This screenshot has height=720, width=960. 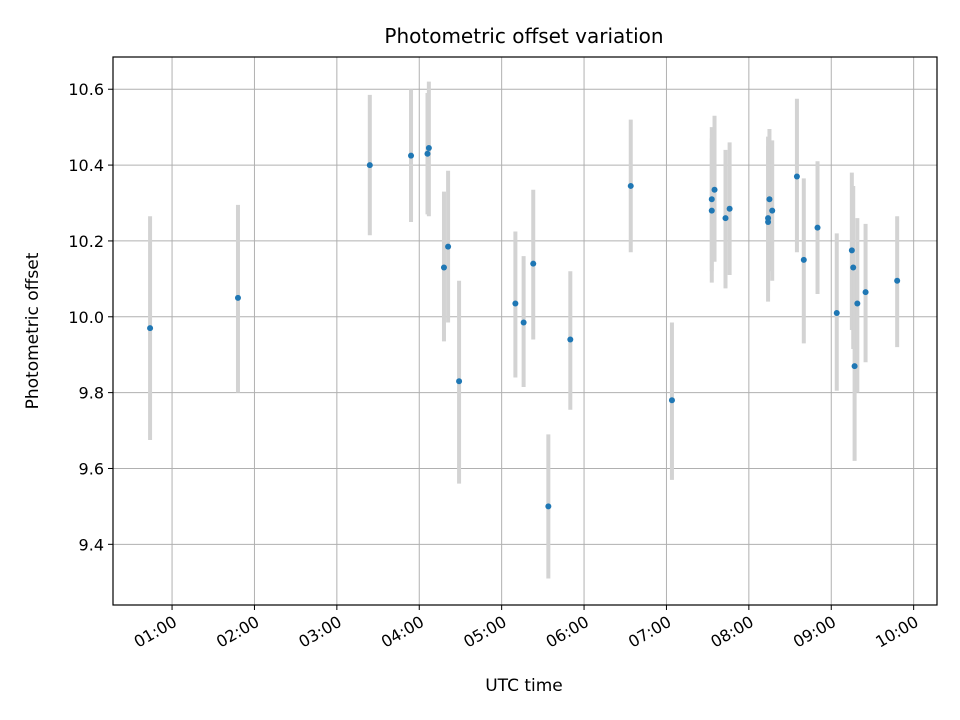 What do you see at coordinates (33, 330) in the screenshot?
I see `y-axis-label: Photometric offset` at bounding box center [33, 330].